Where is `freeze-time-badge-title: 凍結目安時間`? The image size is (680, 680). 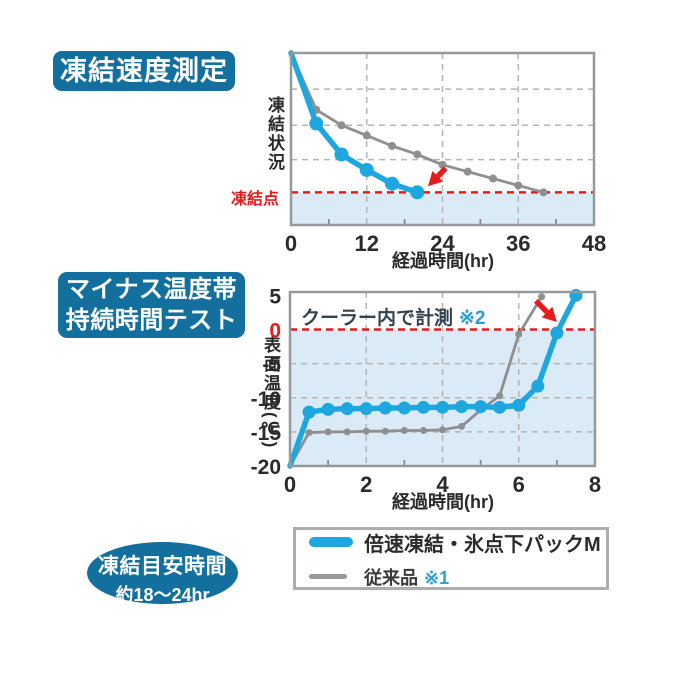 freeze-time-badge-title: 凍結目安時間 is located at coordinates (162, 566).